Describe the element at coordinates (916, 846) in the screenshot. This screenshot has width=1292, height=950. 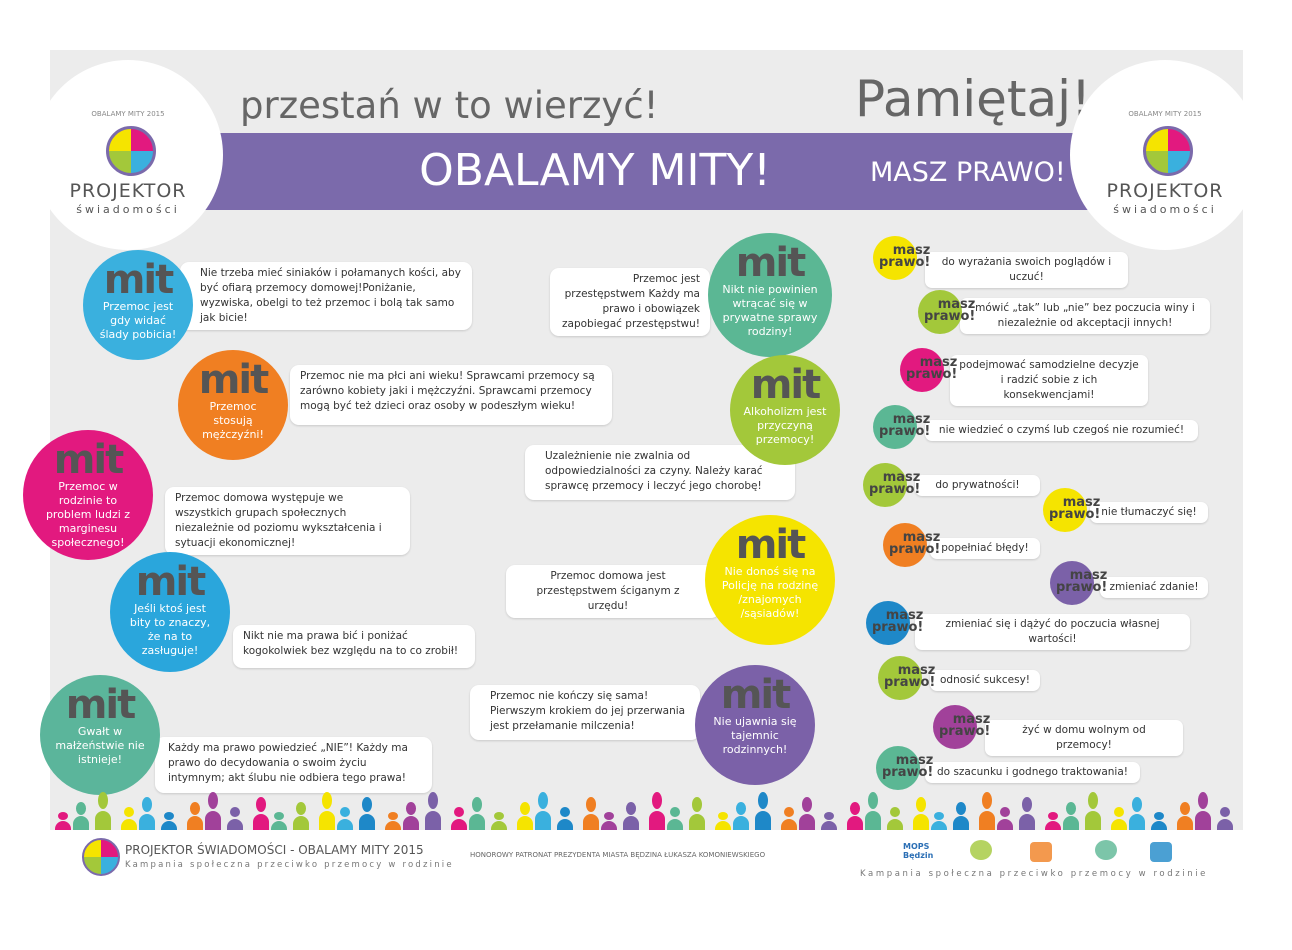
I see `mops-name: MOPS` at that location.